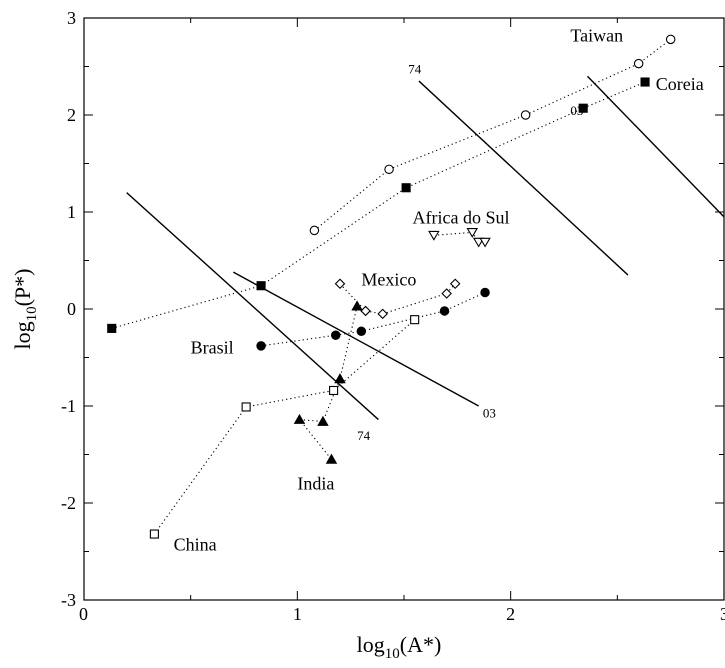  What do you see at coordinates (596, 35) in the screenshot?
I see `series-label-taiwan: Taiwan` at bounding box center [596, 35].